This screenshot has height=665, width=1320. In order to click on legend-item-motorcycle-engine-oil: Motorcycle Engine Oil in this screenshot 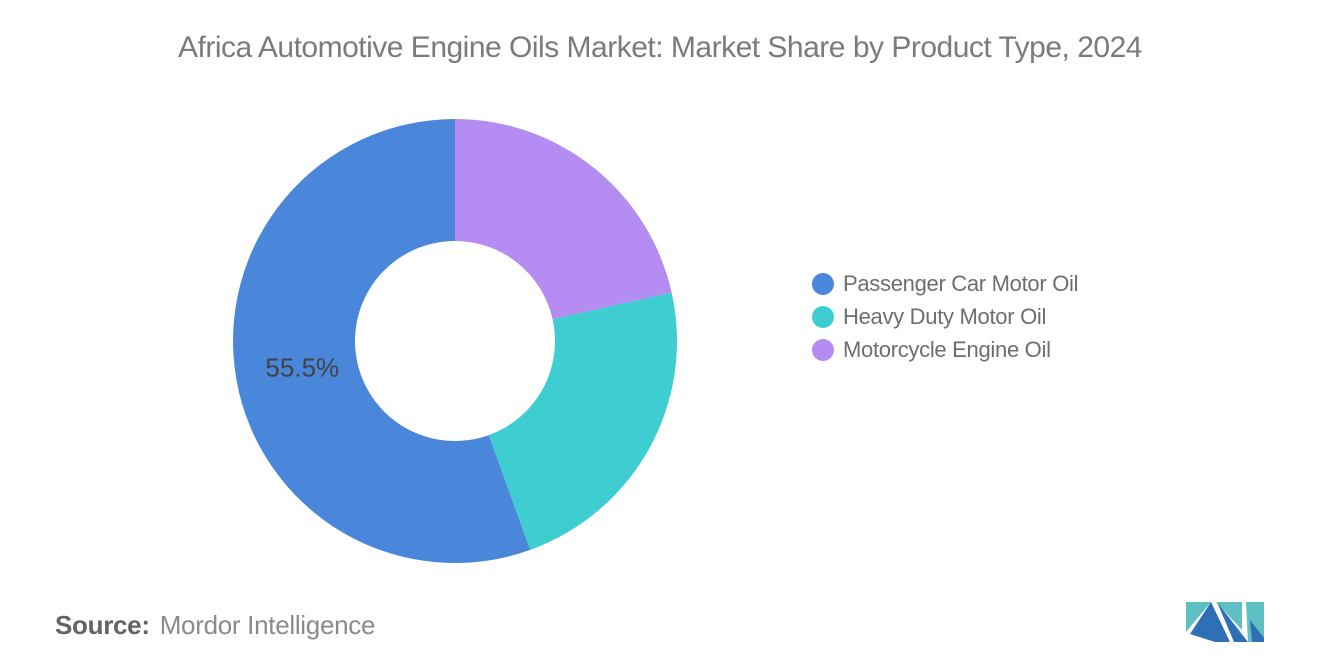, I will do `click(945, 349)`.